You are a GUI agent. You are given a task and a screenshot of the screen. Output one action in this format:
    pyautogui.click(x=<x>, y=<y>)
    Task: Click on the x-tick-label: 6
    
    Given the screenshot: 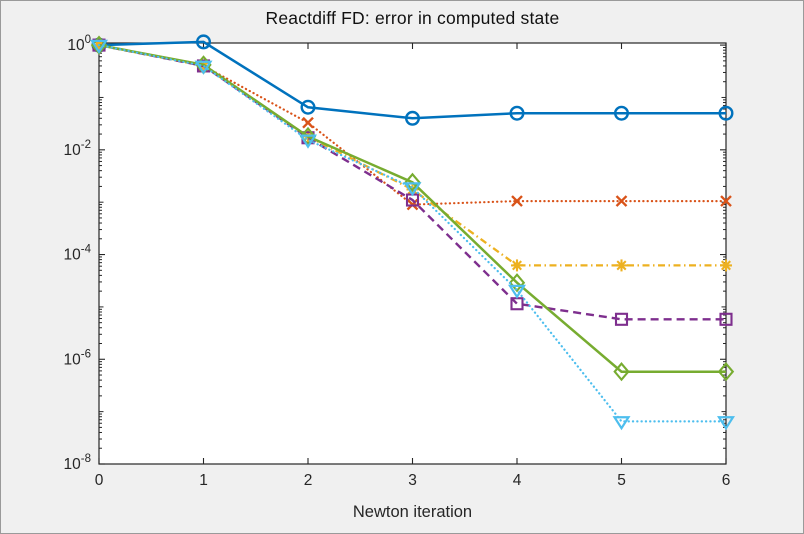 What is the action you would take?
    pyautogui.click(x=726, y=480)
    